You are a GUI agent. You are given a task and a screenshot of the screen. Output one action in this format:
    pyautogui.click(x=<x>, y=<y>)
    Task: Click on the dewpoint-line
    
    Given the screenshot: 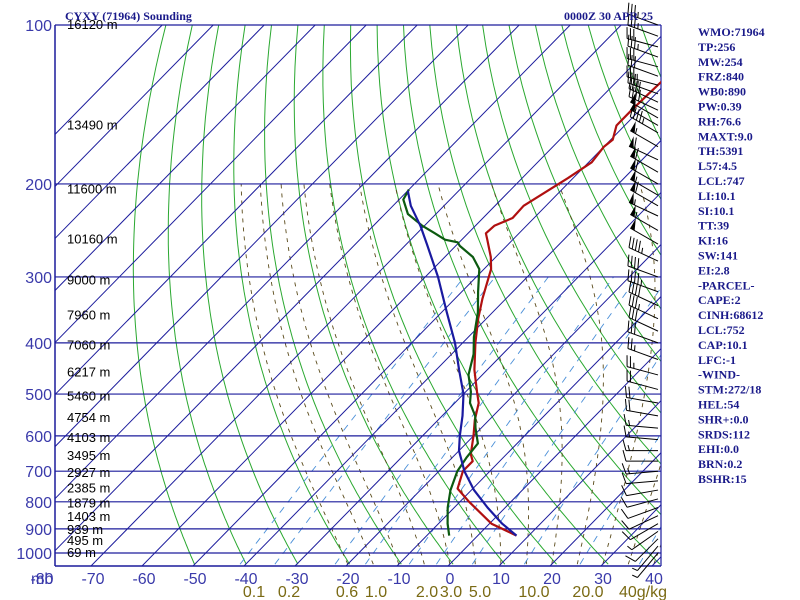 What is the action you would take?
    pyautogui.click(x=441, y=362)
    